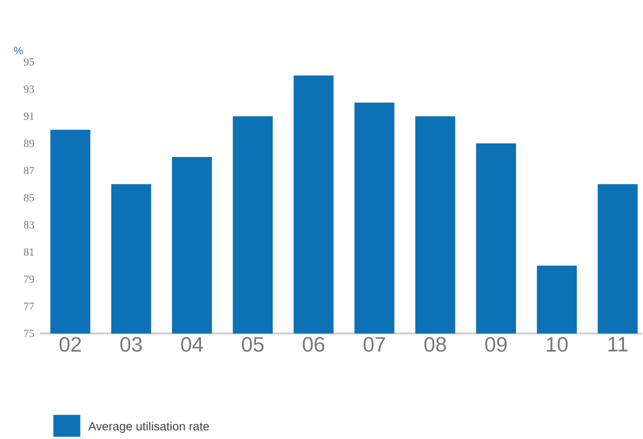  Describe the element at coordinates (29, 279) in the screenshot. I see `y-tick-label: 79` at that location.